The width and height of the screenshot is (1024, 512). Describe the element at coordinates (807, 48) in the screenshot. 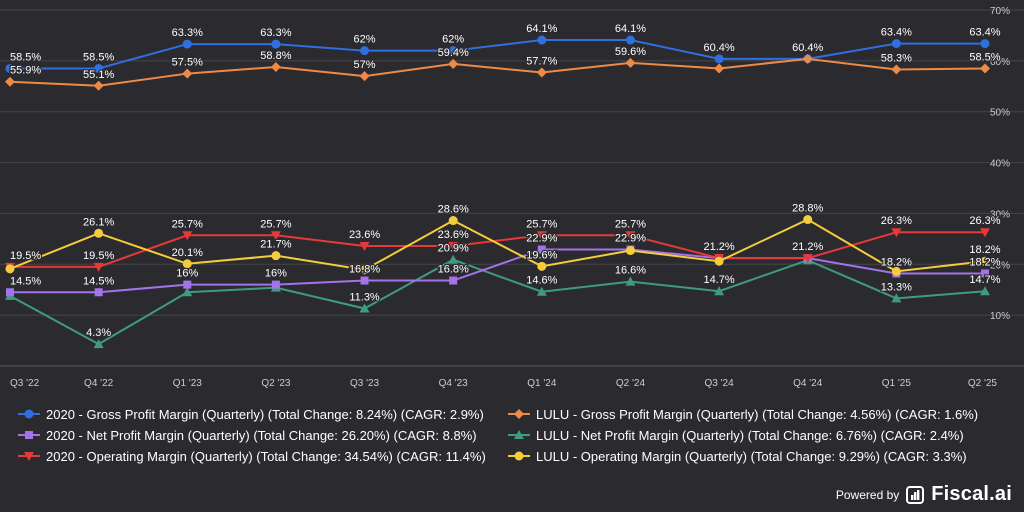

I see `data-label: 60.4%` at that location.